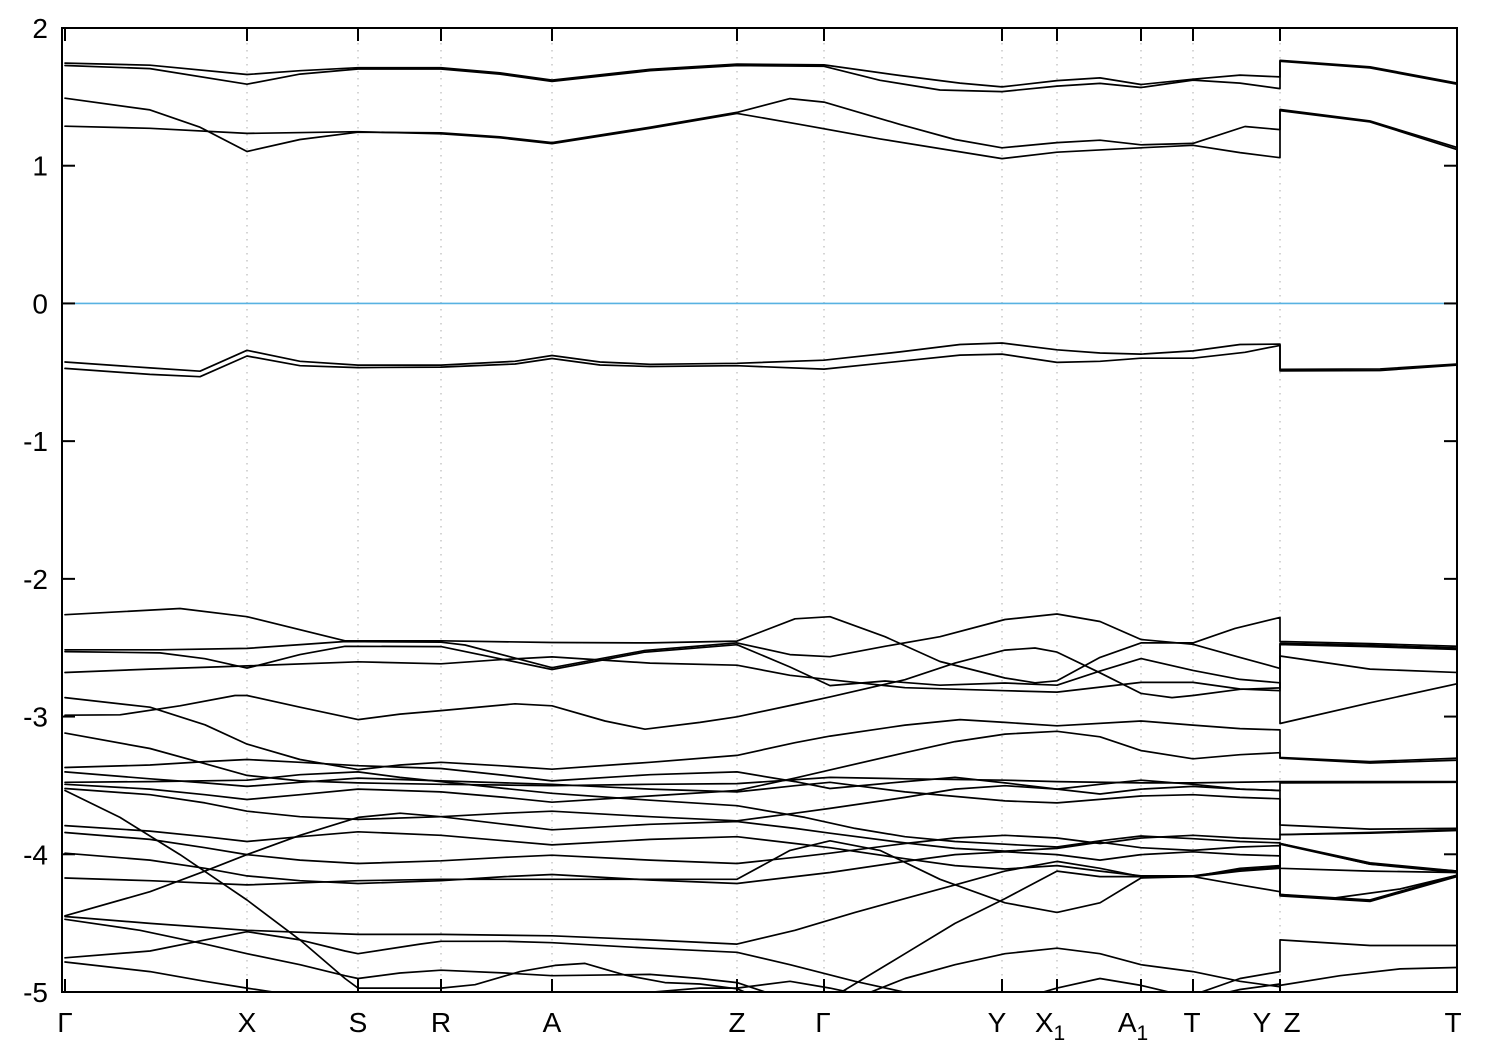 The height and width of the screenshot is (1050, 1500). I want to click on k-point-label: A, so click(552, 1022).